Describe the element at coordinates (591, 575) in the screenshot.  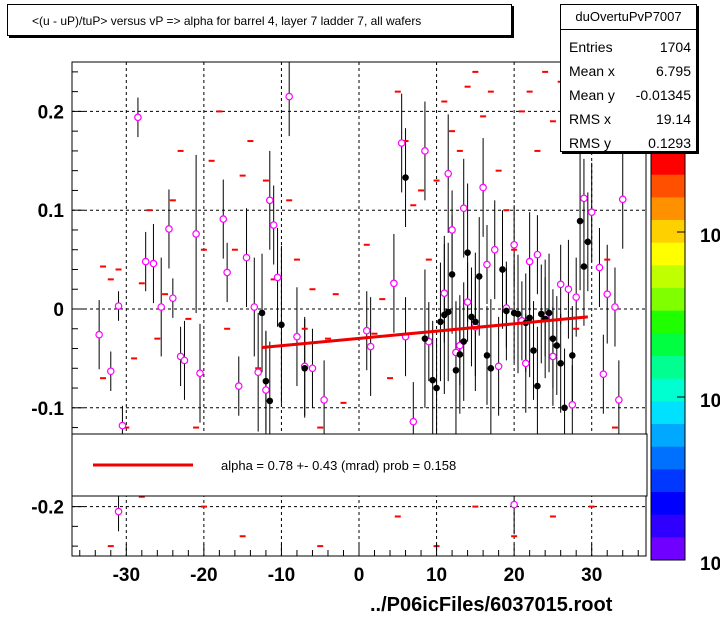
I see `x-tick-label: 30` at that location.